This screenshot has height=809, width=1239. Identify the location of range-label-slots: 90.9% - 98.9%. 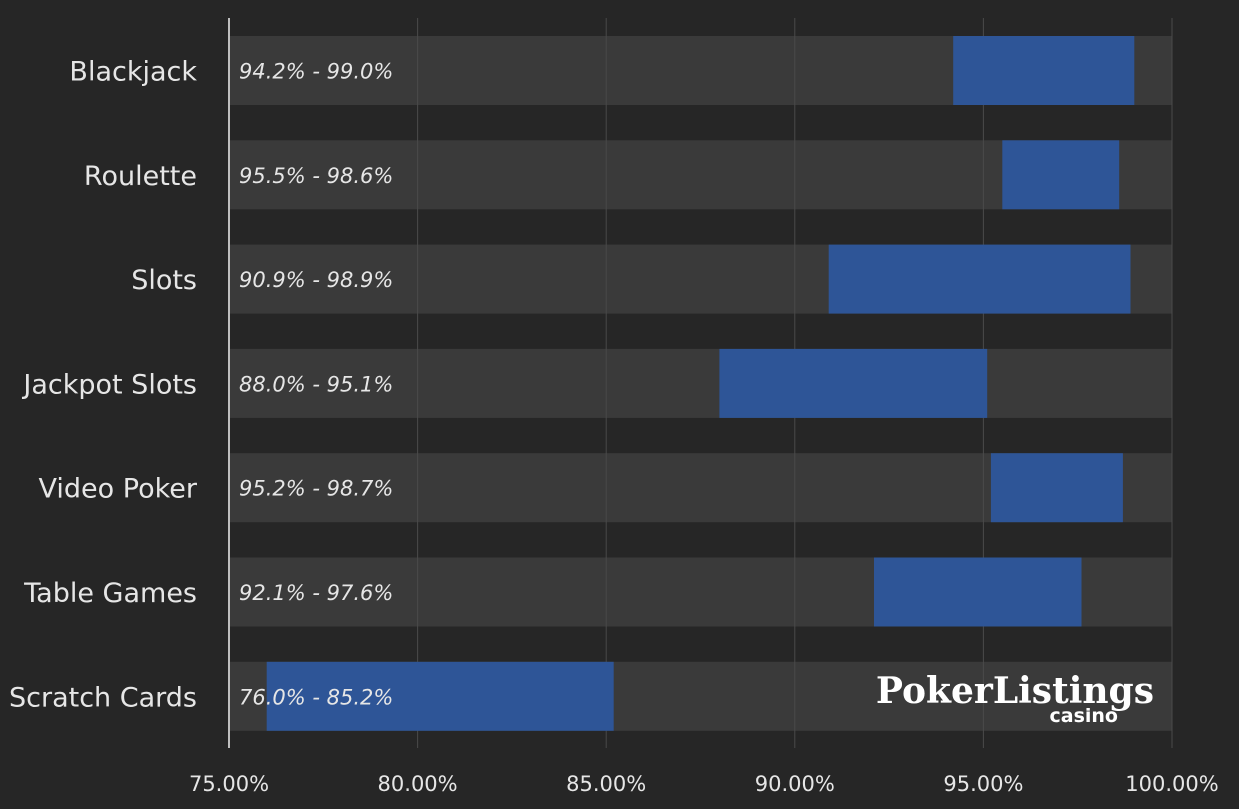
(316, 280).